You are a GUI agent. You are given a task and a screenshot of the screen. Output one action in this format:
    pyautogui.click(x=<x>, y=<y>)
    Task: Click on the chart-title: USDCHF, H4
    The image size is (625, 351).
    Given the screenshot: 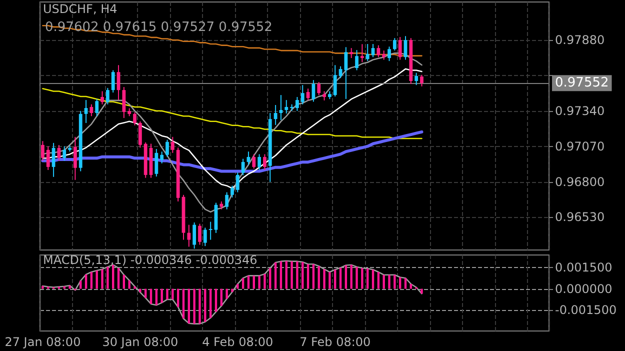 What is the action you would take?
    pyautogui.click(x=80, y=9)
    